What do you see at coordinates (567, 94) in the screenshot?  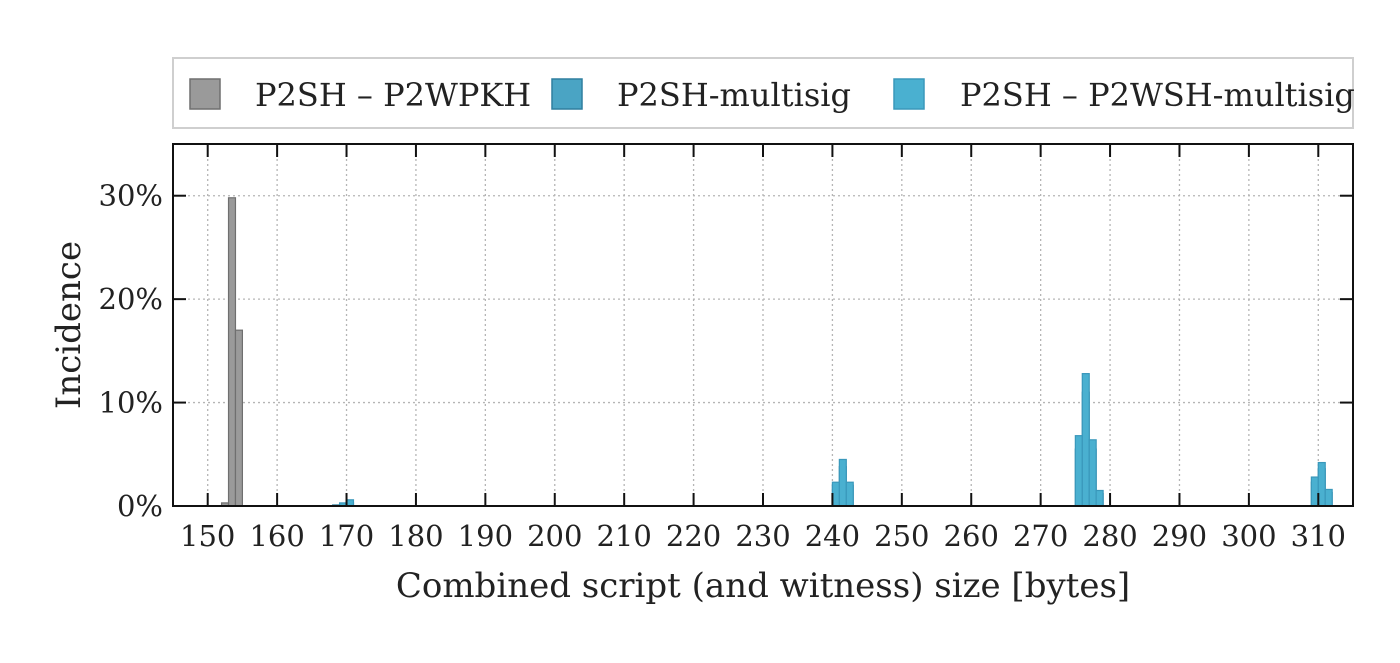 I see `legend-swatch-p2sh-multisig` at bounding box center [567, 94].